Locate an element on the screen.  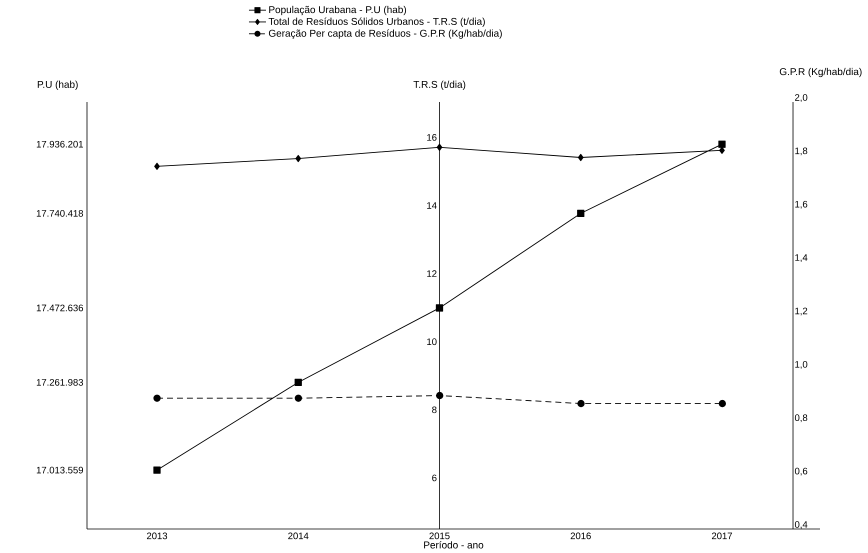
y3-tick-label: 0,6 is located at coordinates (801, 472).